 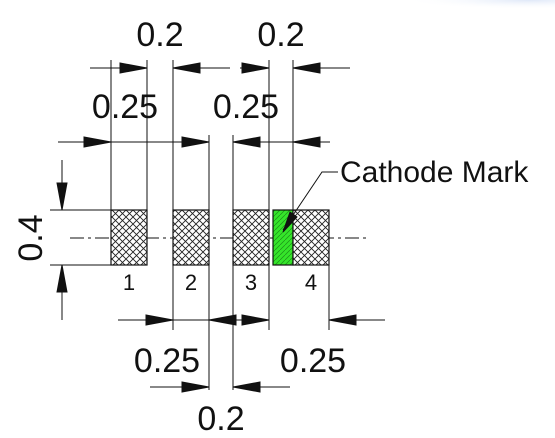 I want to click on top-gap-label-1: 0.2, so click(x=159, y=35).